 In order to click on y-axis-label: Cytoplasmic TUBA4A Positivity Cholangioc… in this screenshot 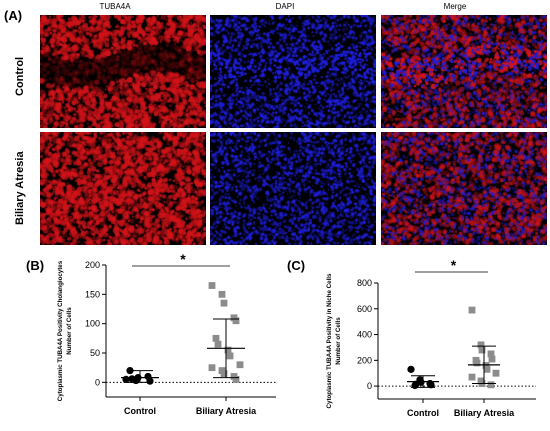, I will do `click(60, 330)`.